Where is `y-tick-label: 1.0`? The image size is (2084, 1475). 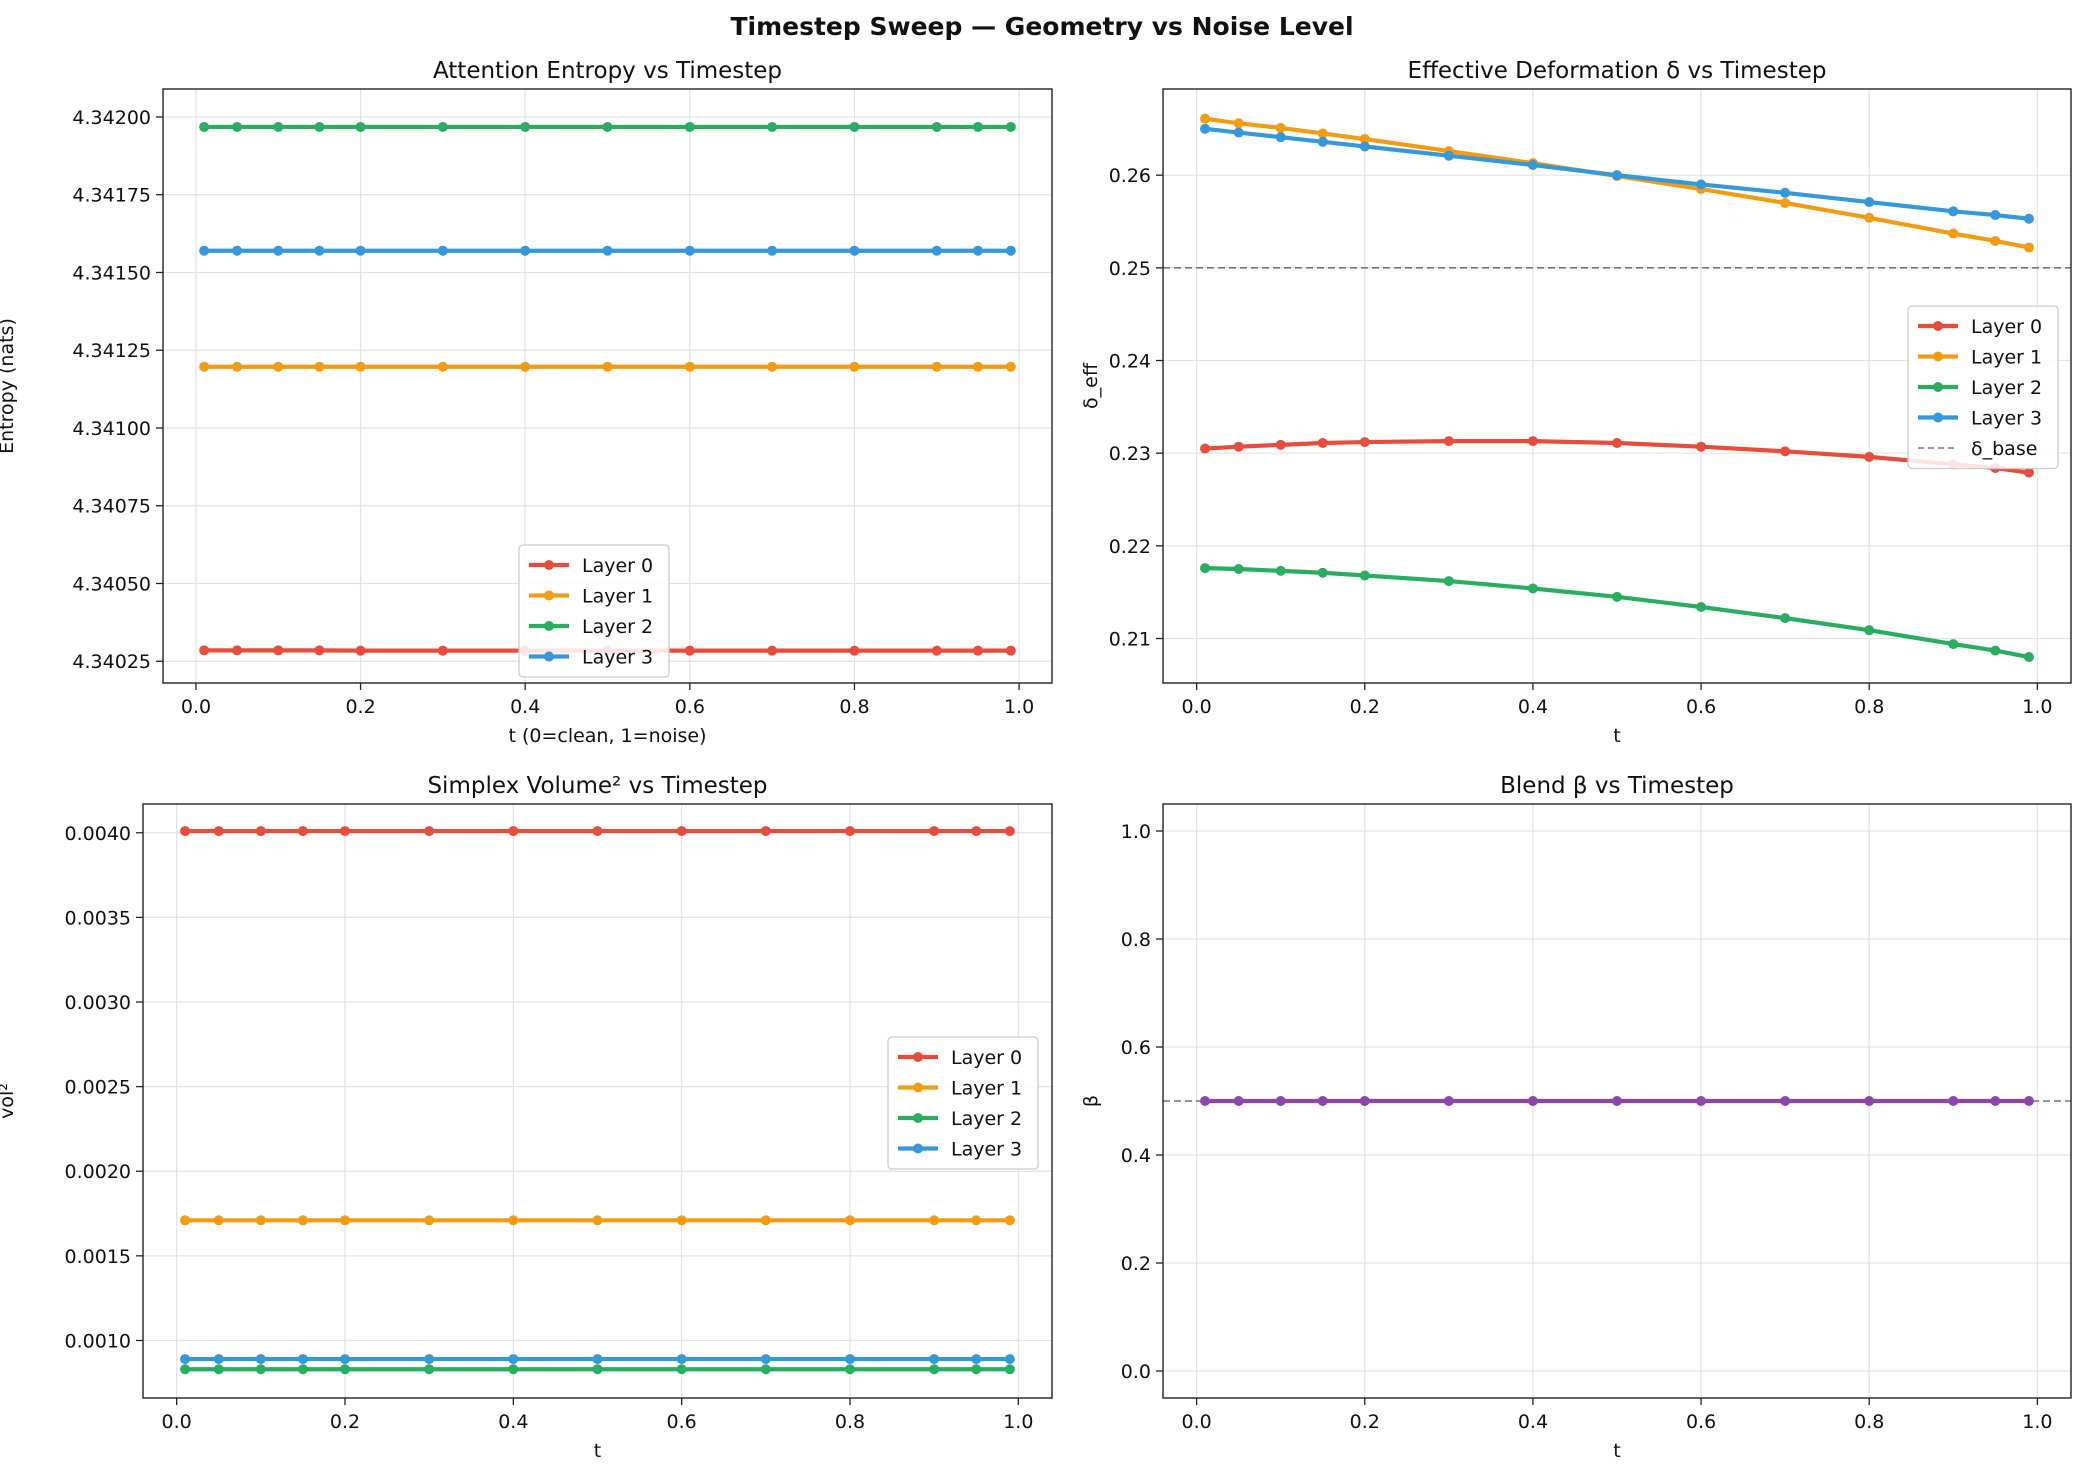 y-tick-label: 1.0 is located at coordinates (1136, 832).